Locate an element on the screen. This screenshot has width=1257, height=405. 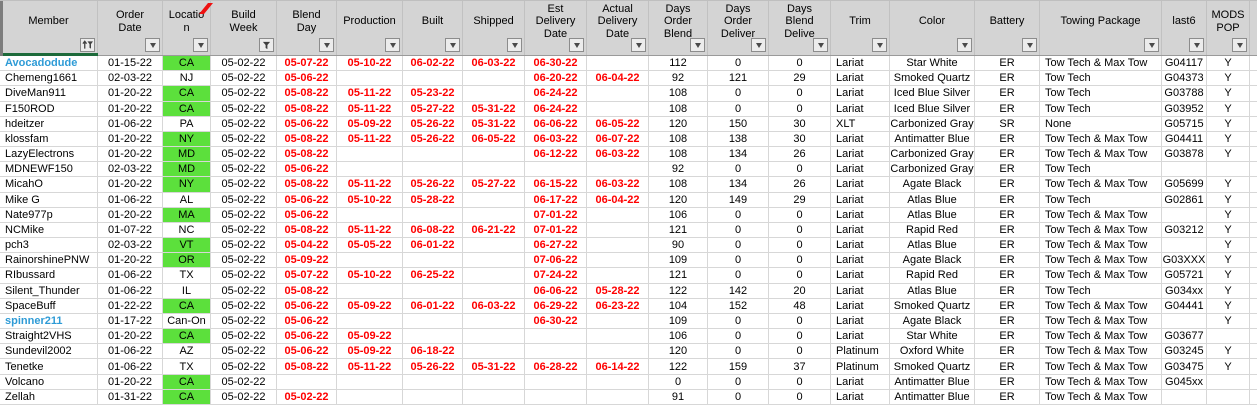
filter-button-days_blend_deliver is located at coordinates (820, 45).